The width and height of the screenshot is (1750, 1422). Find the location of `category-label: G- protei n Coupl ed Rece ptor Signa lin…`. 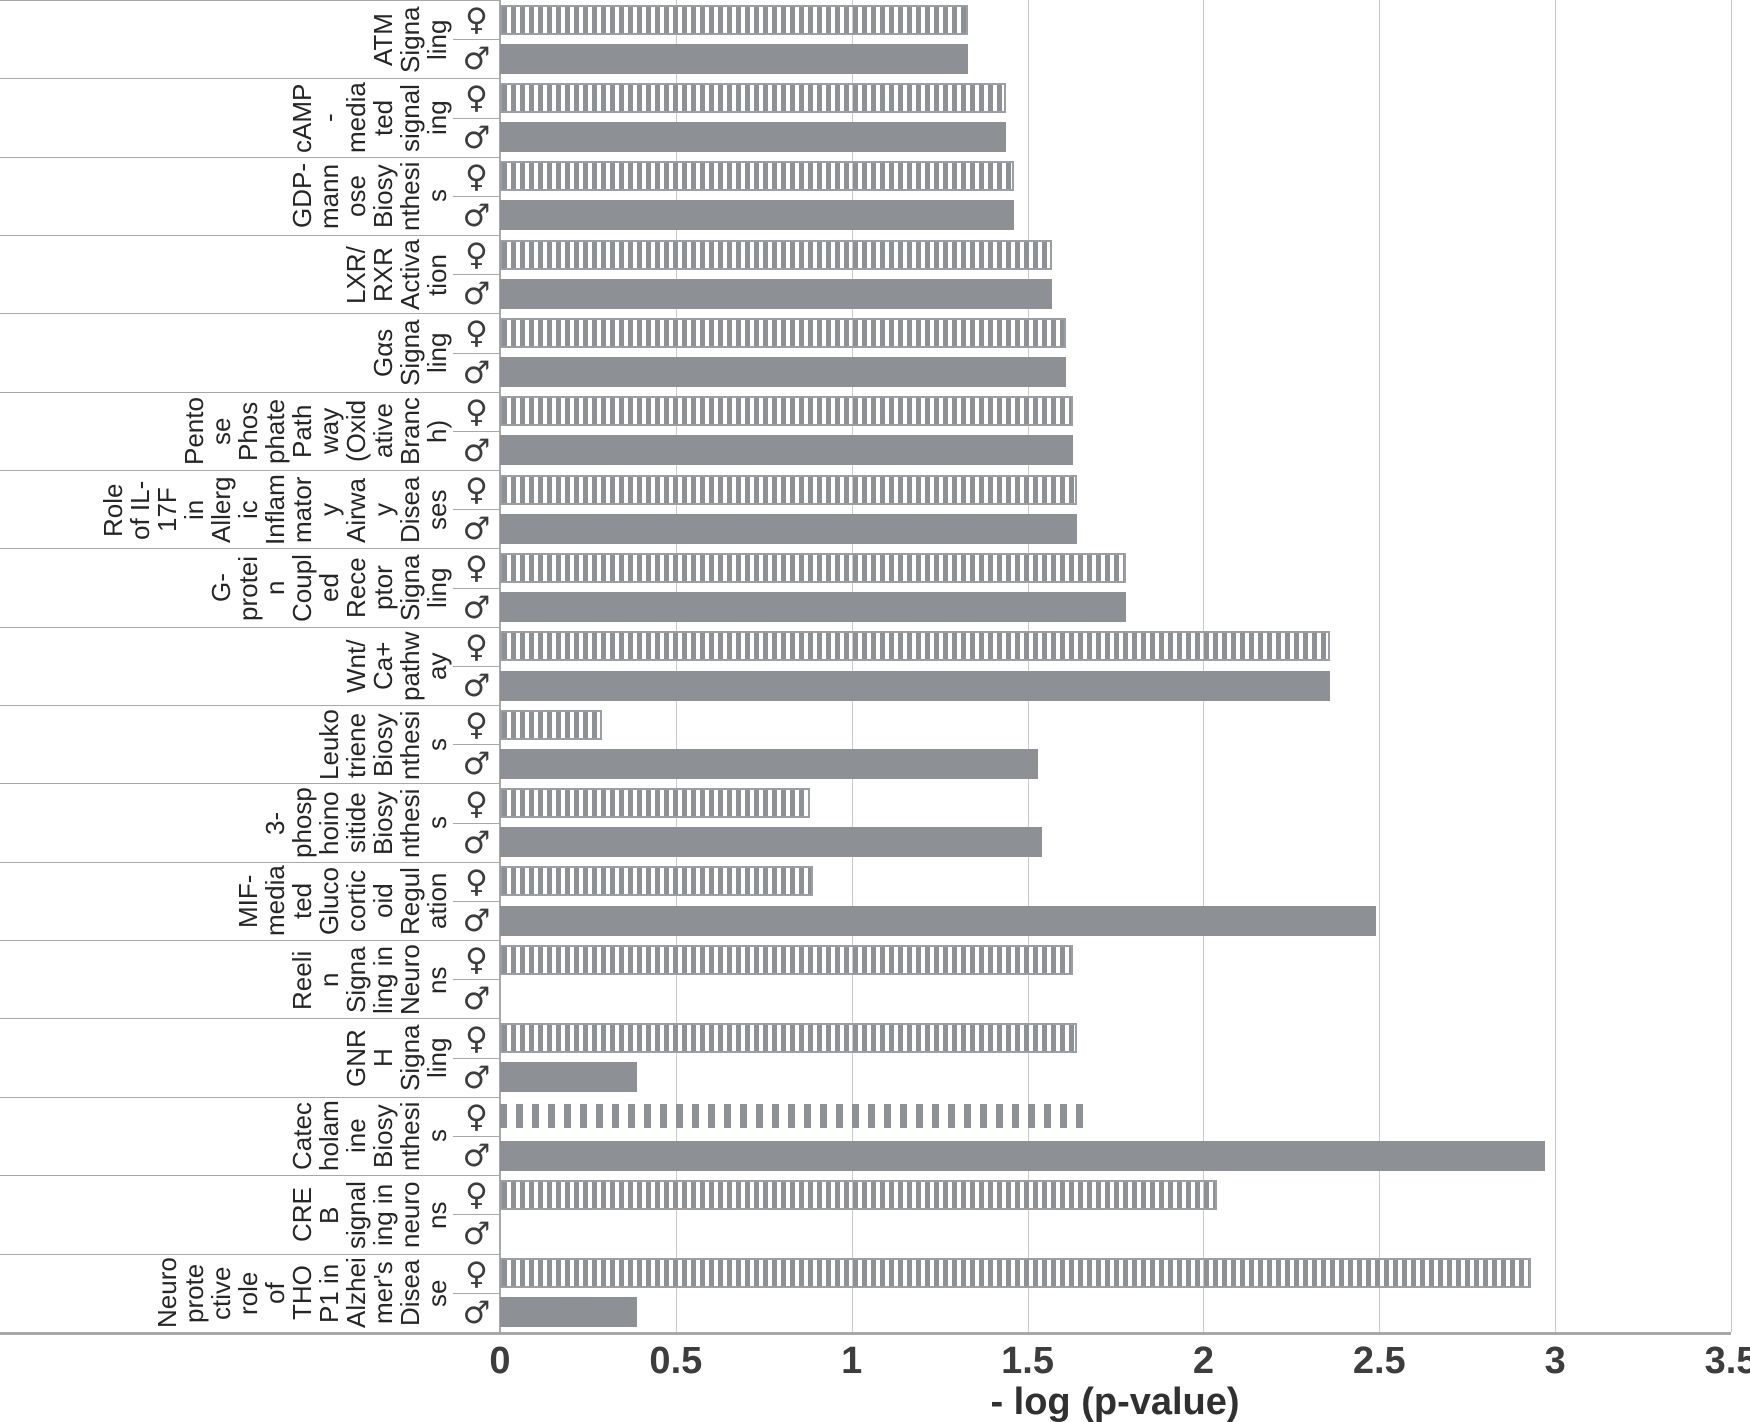

category-label: G- protei n Coupl ed Rece ptor Signa lin… is located at coordinates (329, 588).